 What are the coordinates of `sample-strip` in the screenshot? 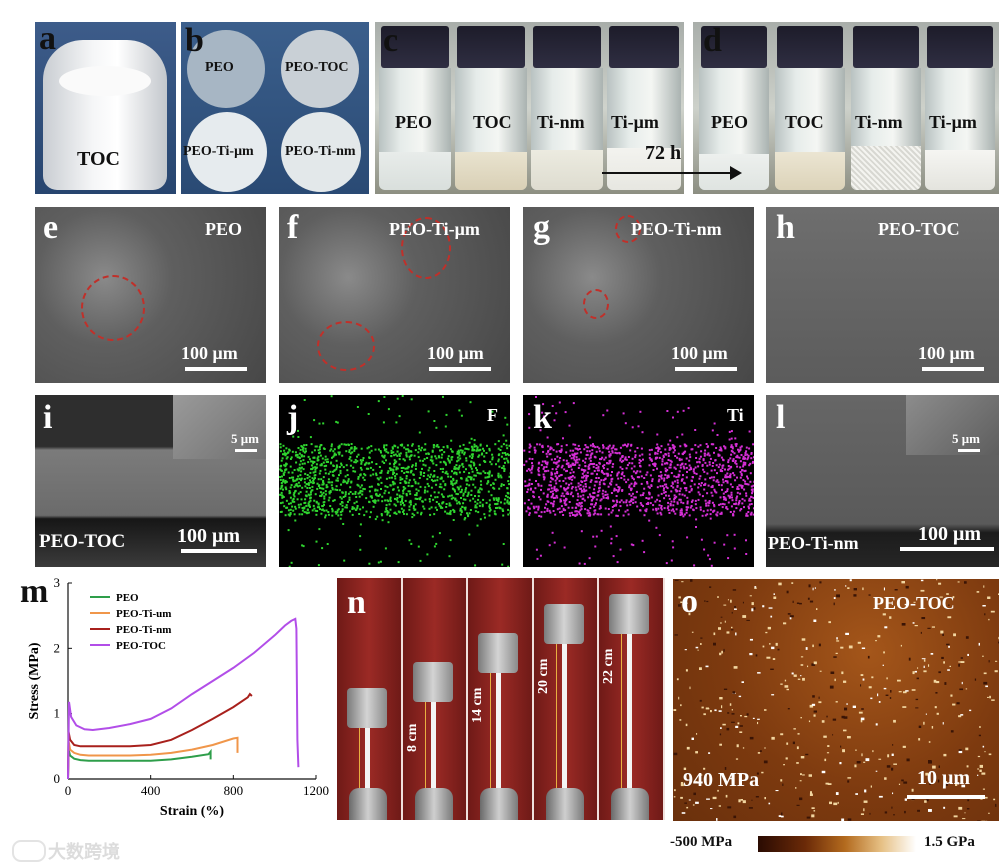 It's located at (367, 758).